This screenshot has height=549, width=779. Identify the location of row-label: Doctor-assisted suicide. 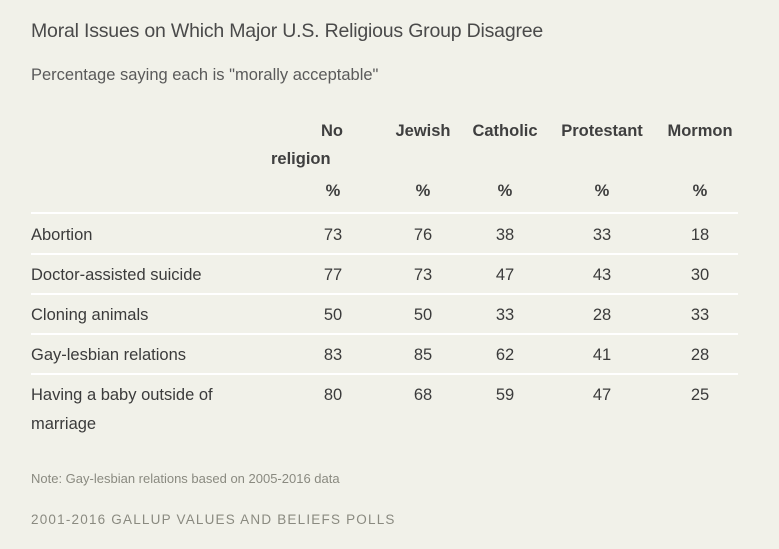
(116, 275).